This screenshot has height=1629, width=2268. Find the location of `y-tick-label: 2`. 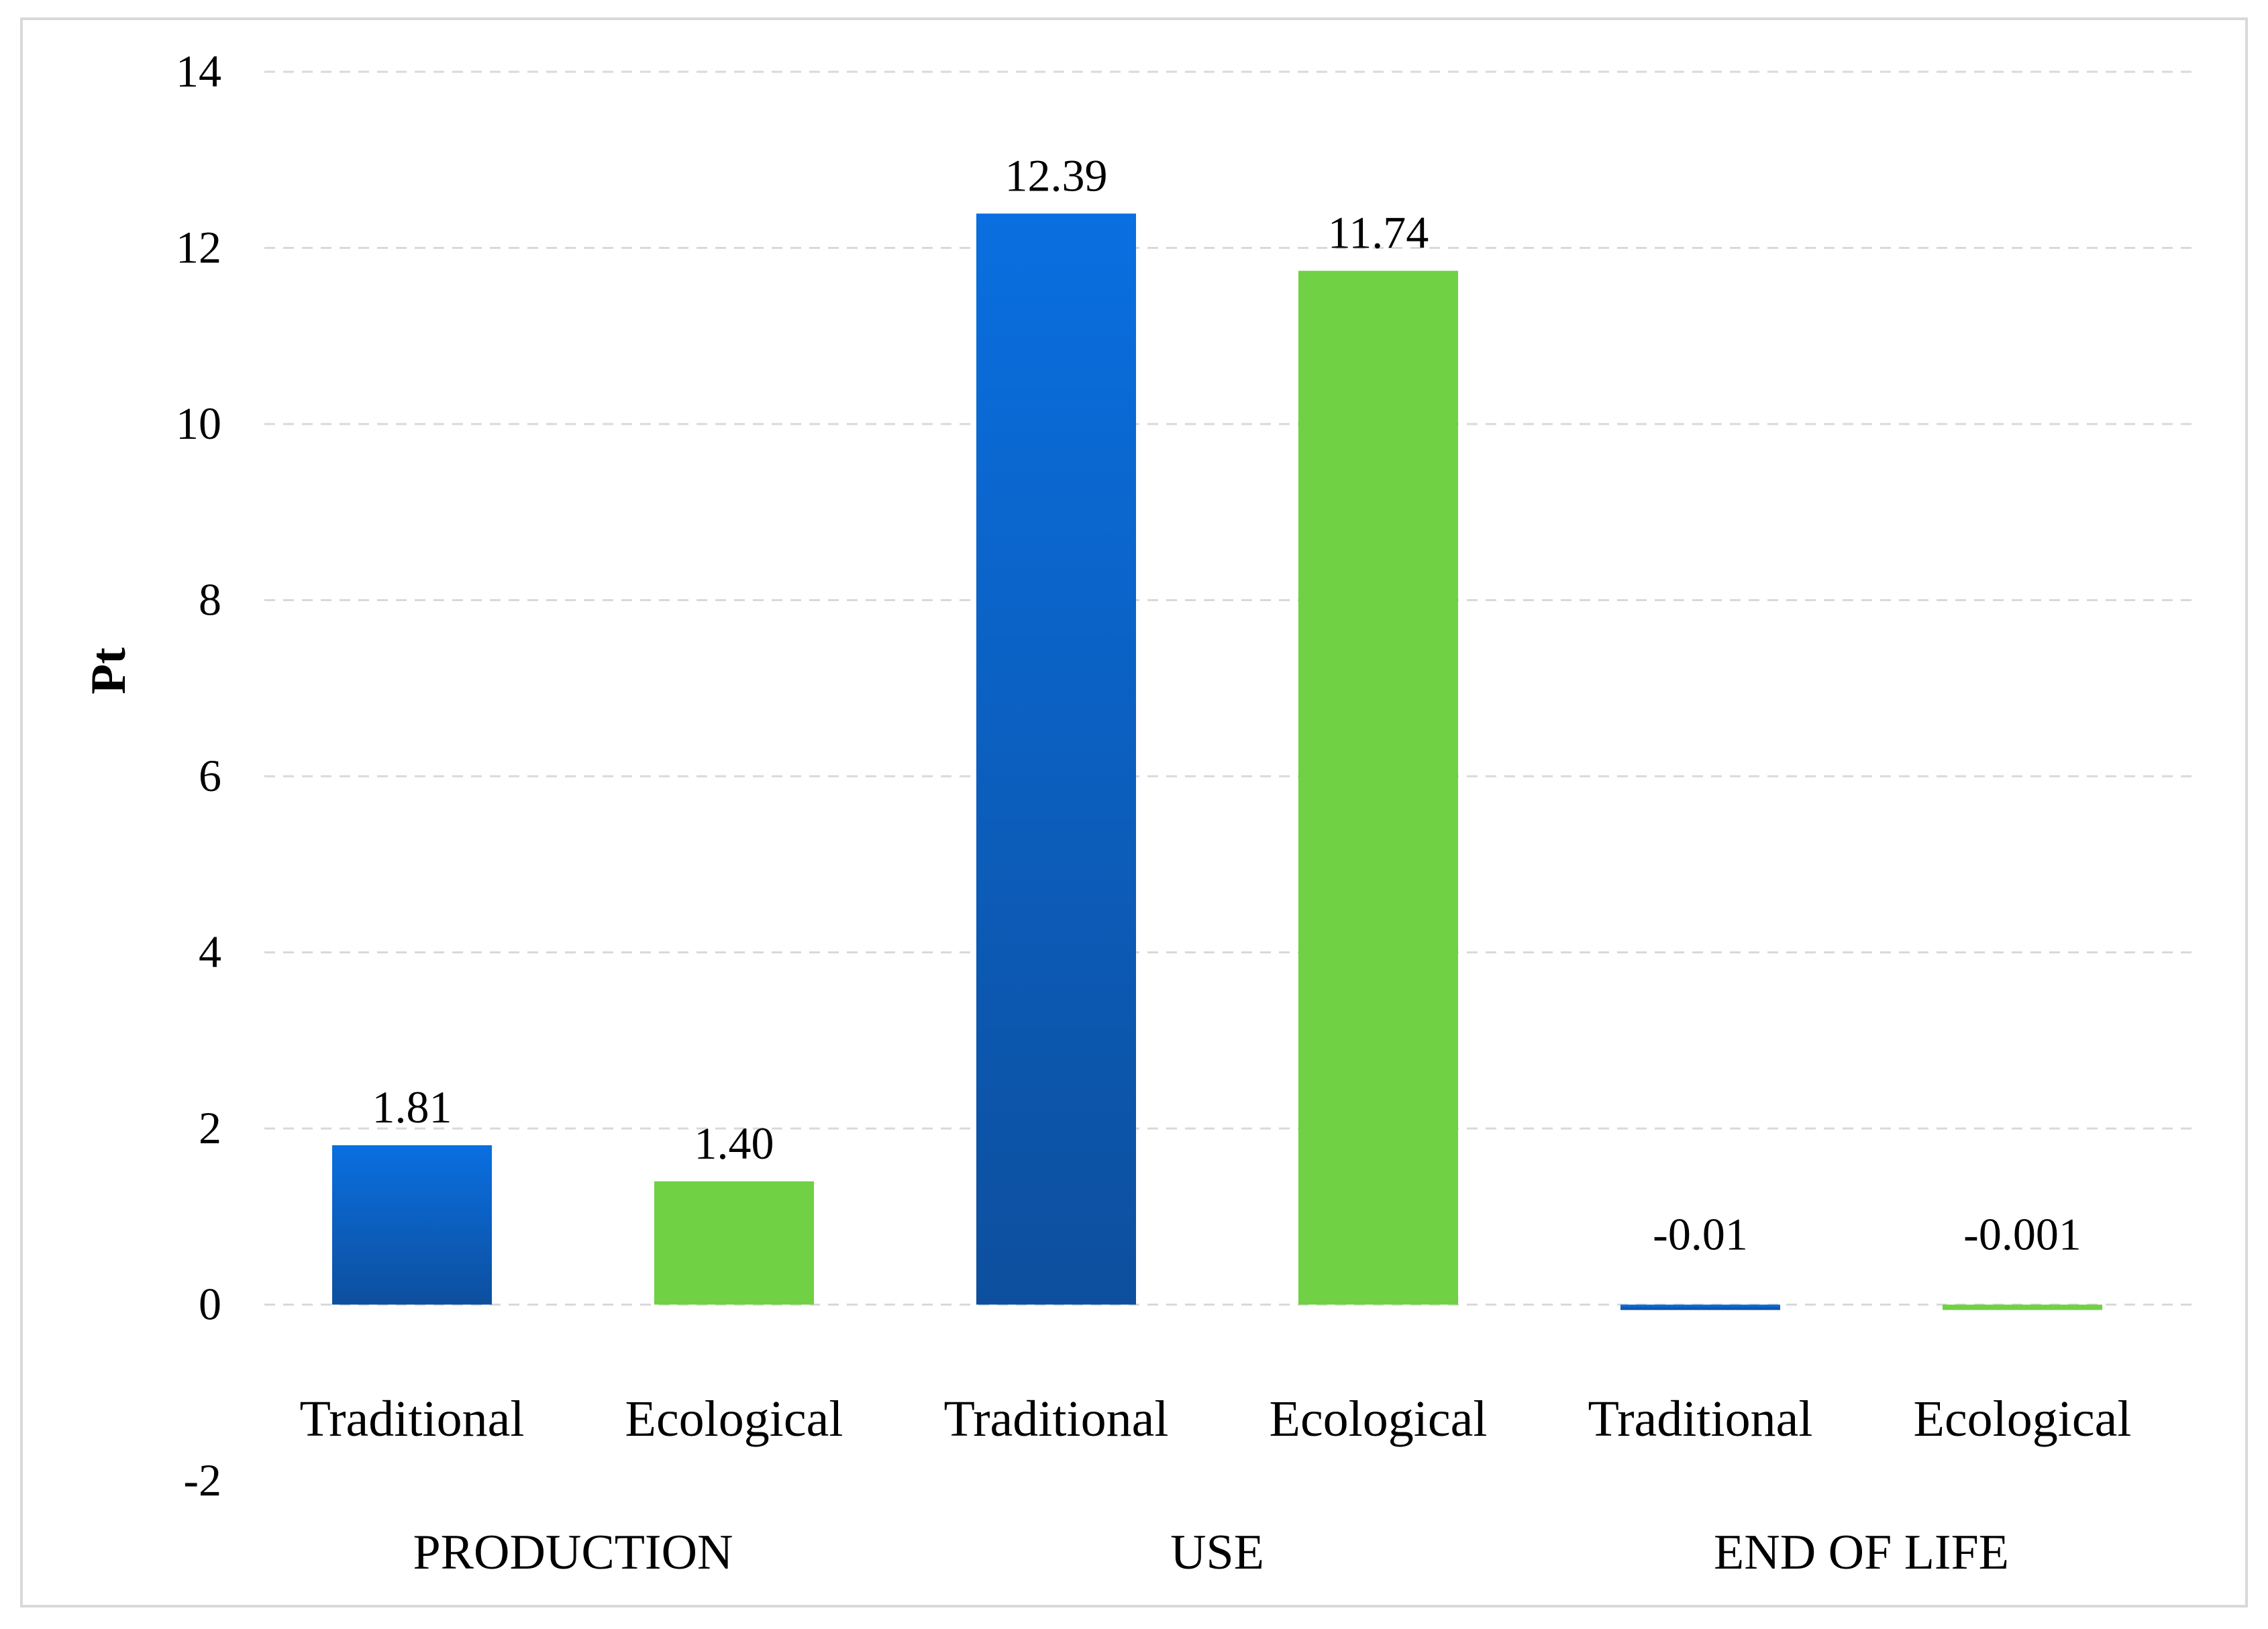

y-tick-label: 2 is located at coordinates (210, 1127).